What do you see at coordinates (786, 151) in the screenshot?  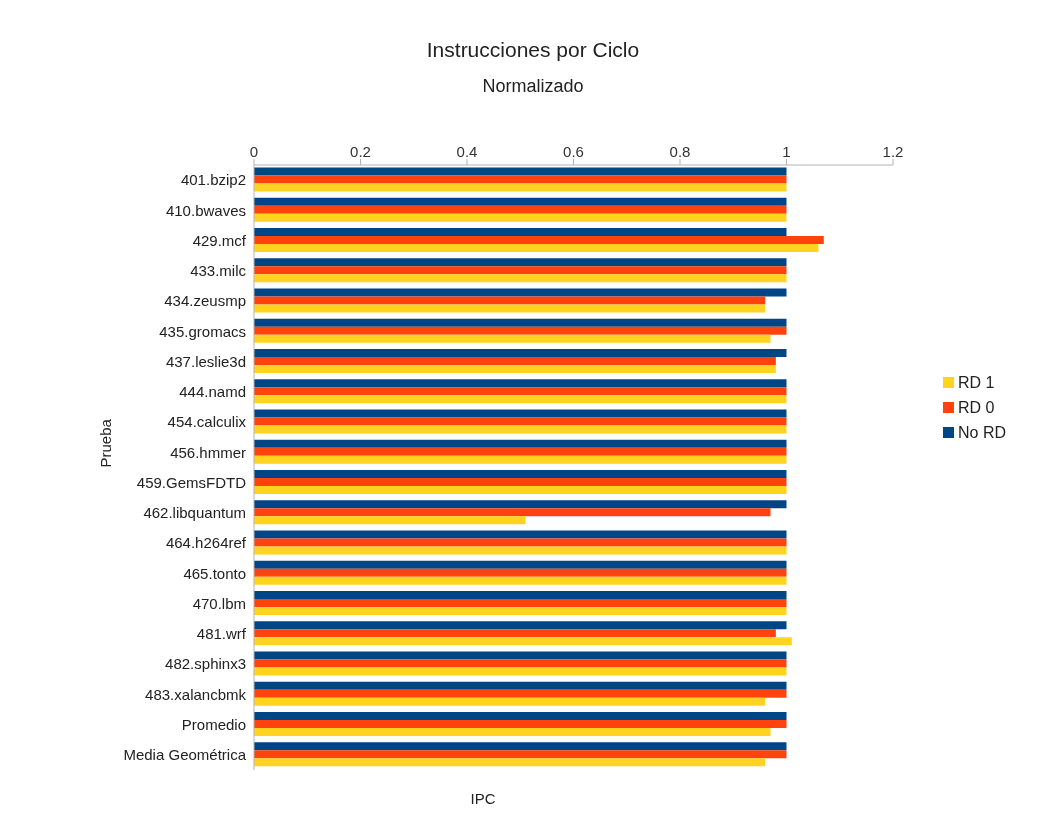 I see `x-tick-label: 1` at bounding box center [786, 151].